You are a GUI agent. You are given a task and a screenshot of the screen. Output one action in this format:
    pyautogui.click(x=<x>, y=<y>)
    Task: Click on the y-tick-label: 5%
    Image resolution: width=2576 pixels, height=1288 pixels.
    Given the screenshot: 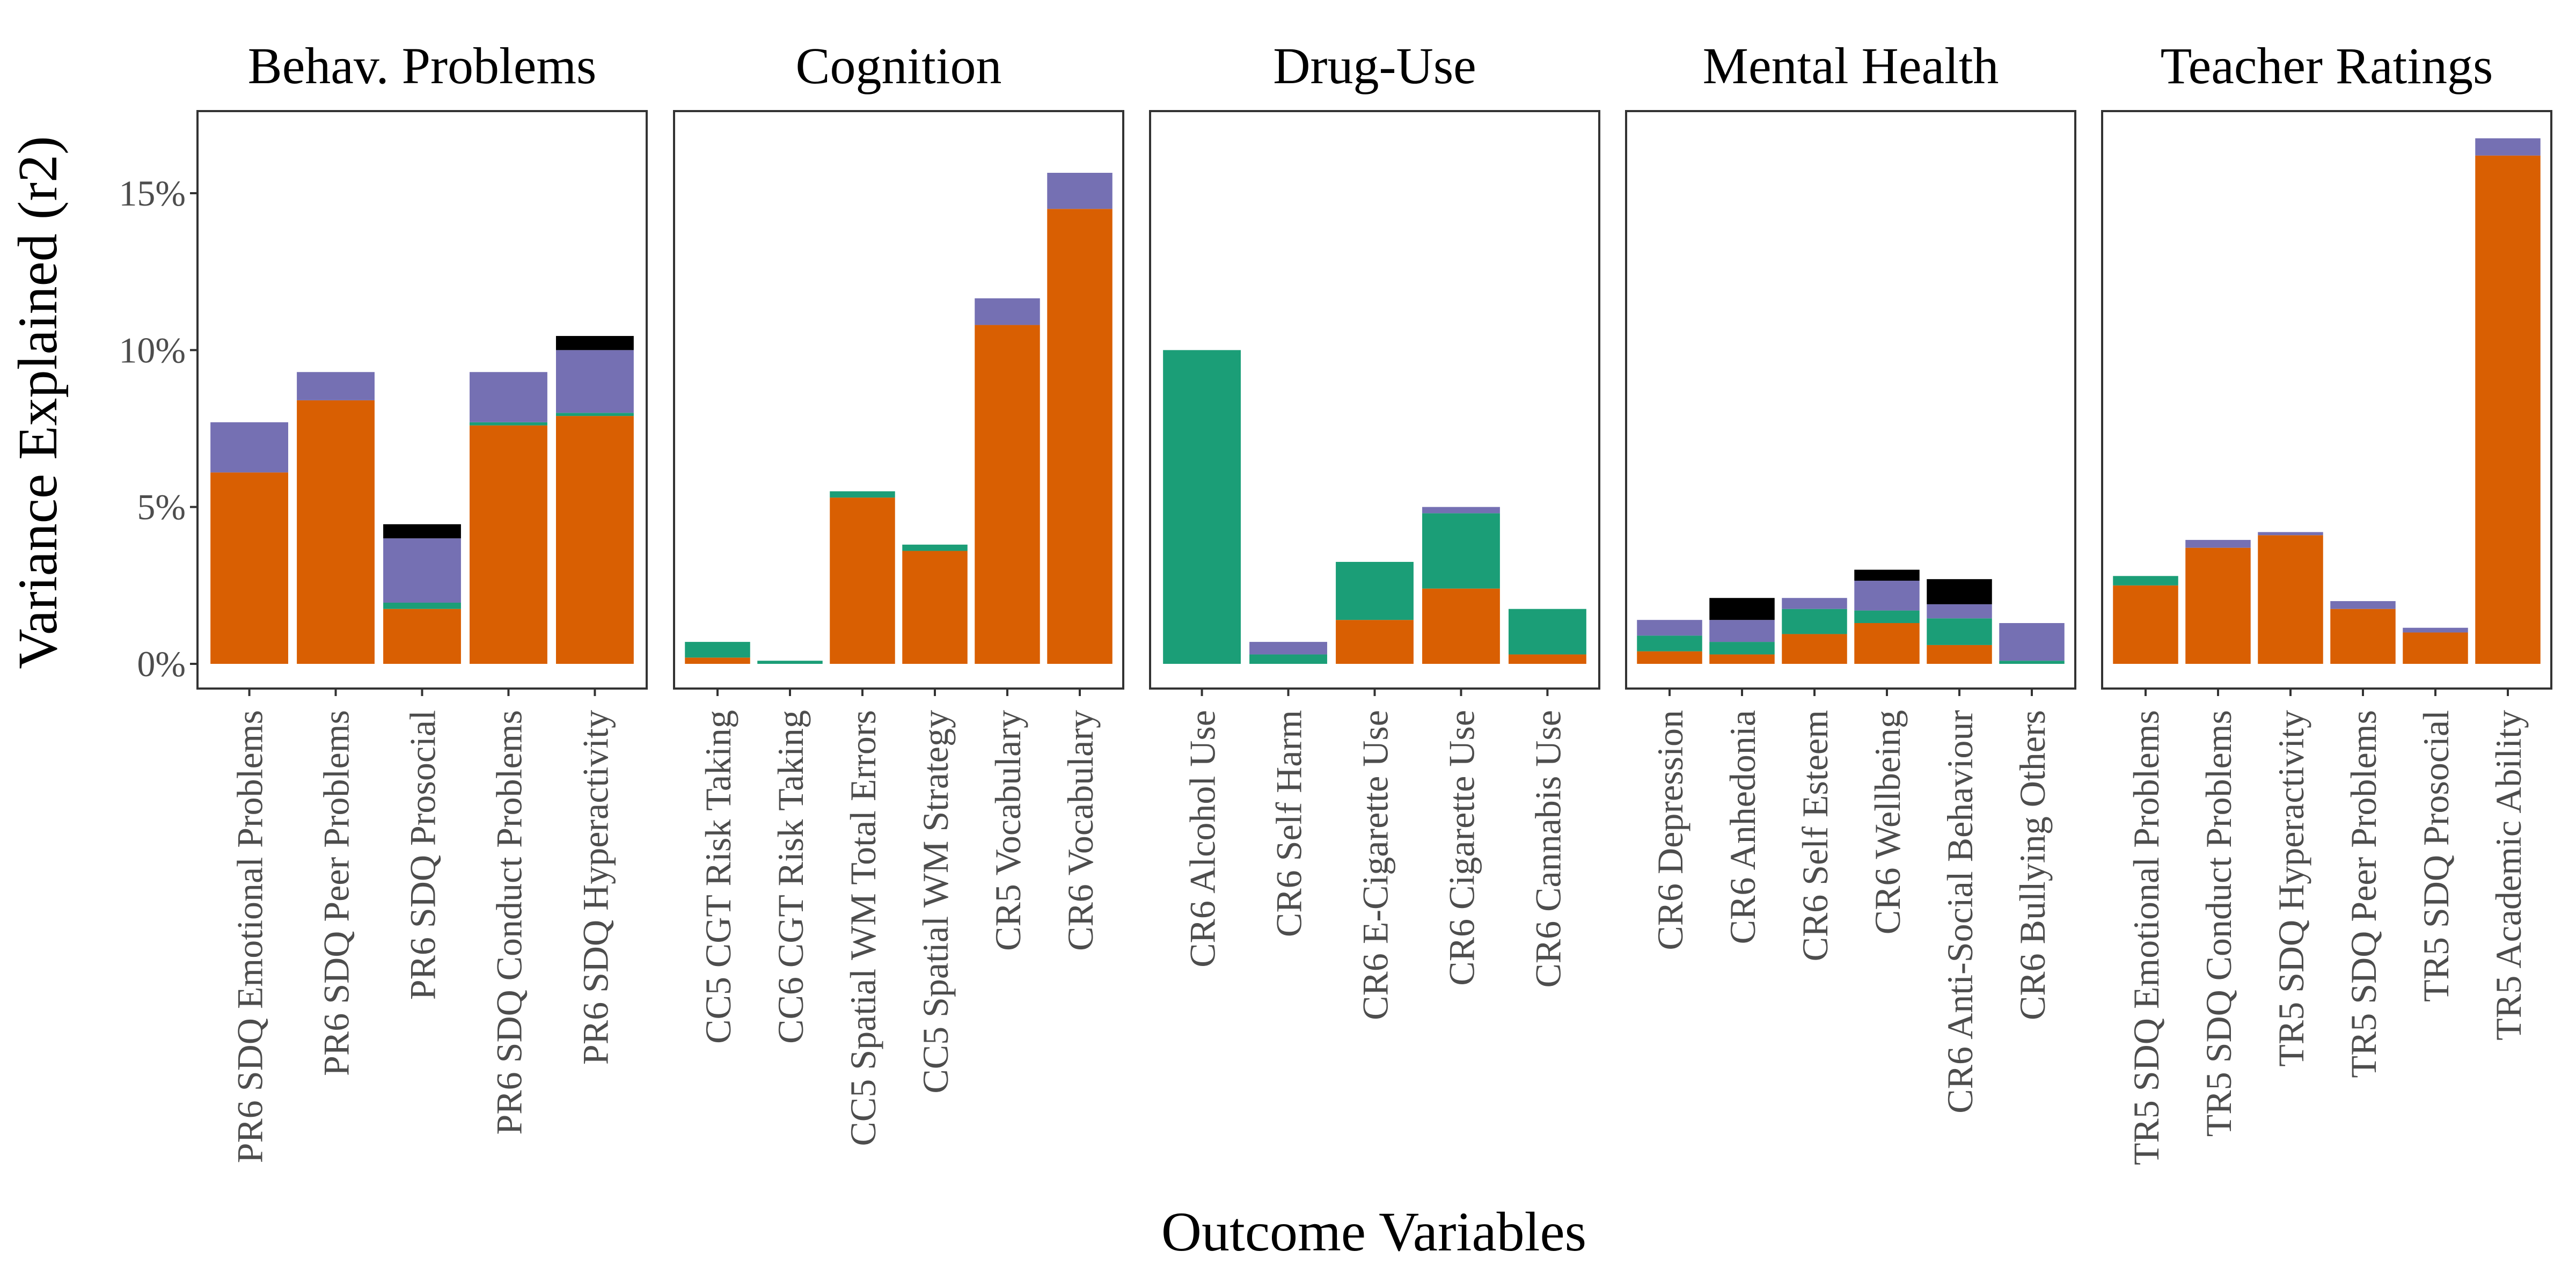 What is the action you would take?
    pyautogui.click(x=161, y=507)
    